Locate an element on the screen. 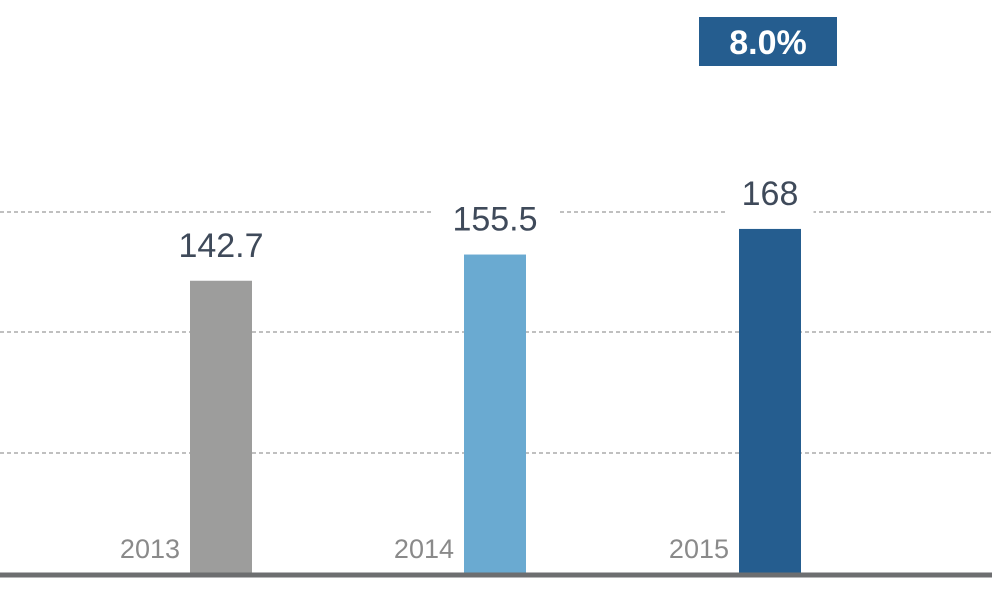  value-label-2015: 168 is located at coordinates (770, 194).